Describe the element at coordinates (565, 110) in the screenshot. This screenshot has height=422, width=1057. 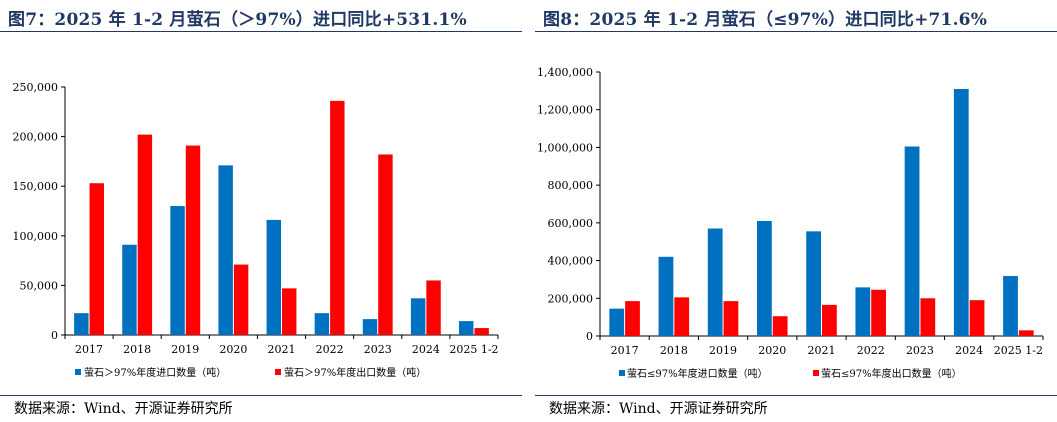
I see `y-tick-label: 1,200,000` at that location.